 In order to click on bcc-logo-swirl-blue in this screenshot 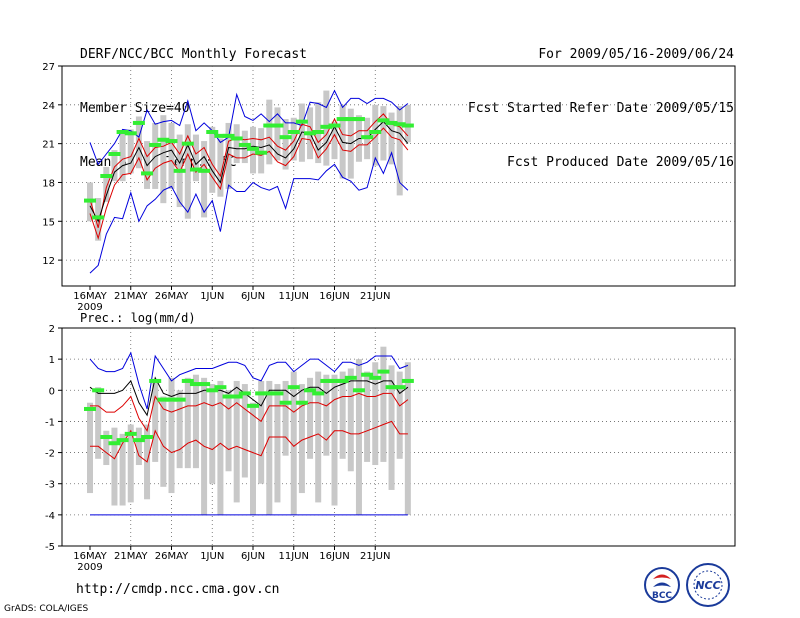, I will do `click(662, 584)`.